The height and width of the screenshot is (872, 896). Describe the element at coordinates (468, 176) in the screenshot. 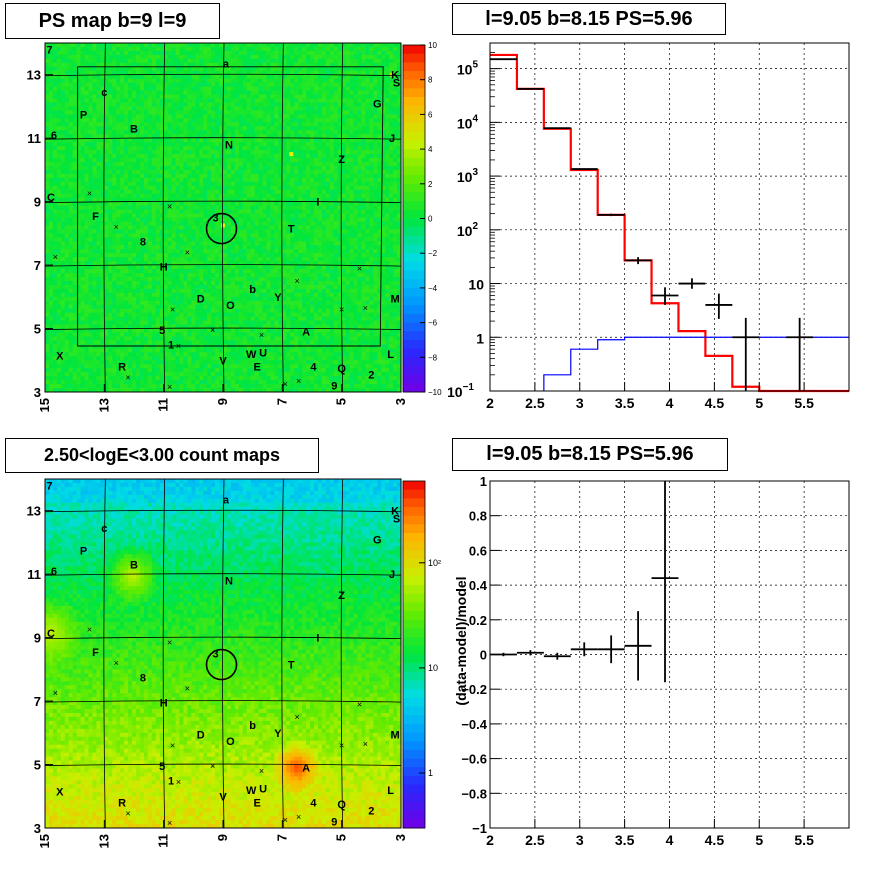

I see `y-tick-label: 10³` at that location.